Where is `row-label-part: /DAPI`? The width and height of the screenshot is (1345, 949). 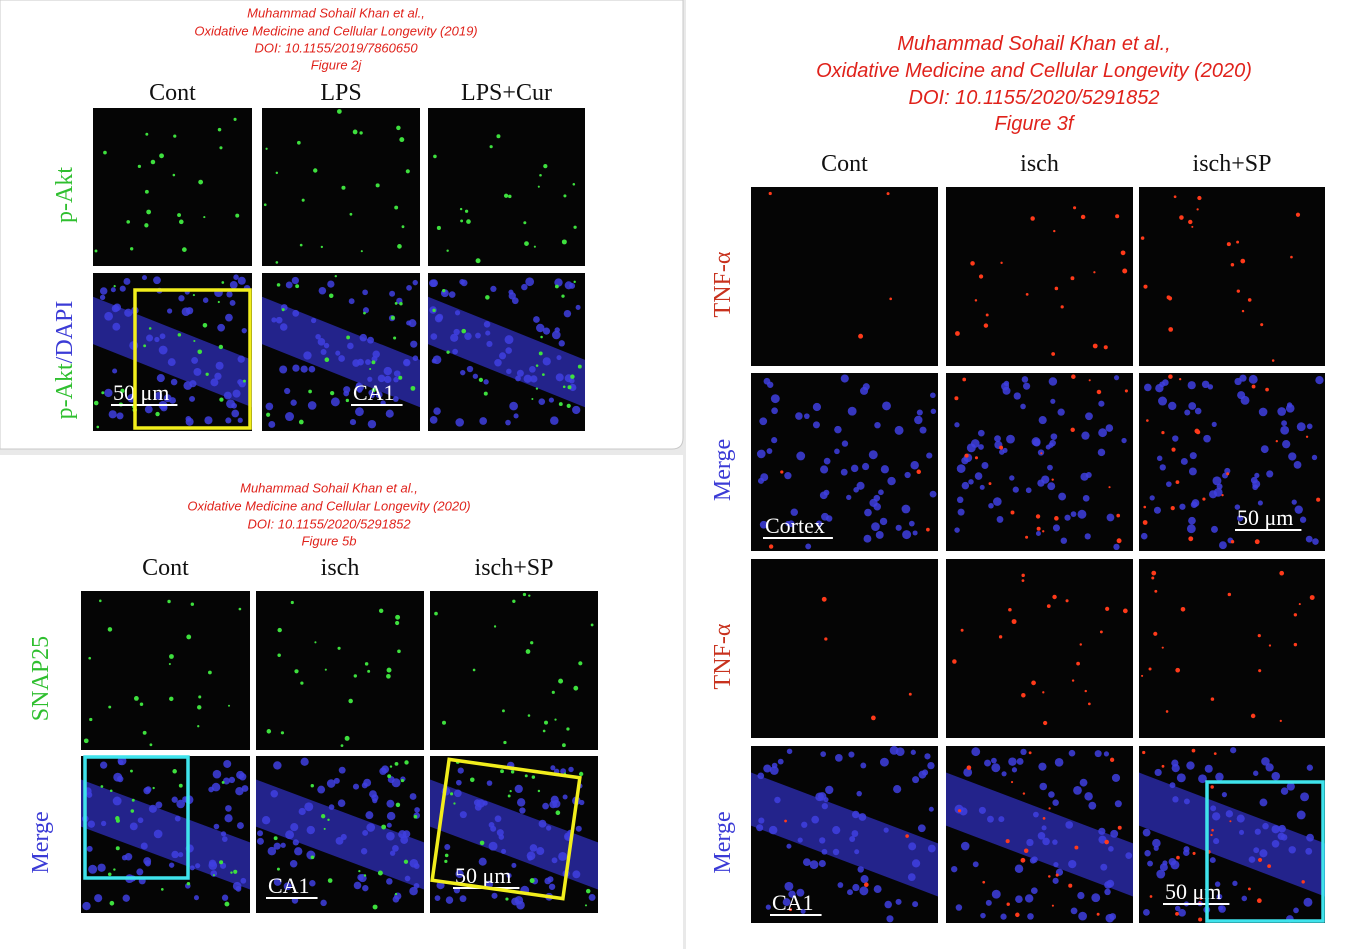
row-label-part: /DAPI is located at coordinates (65, 332).